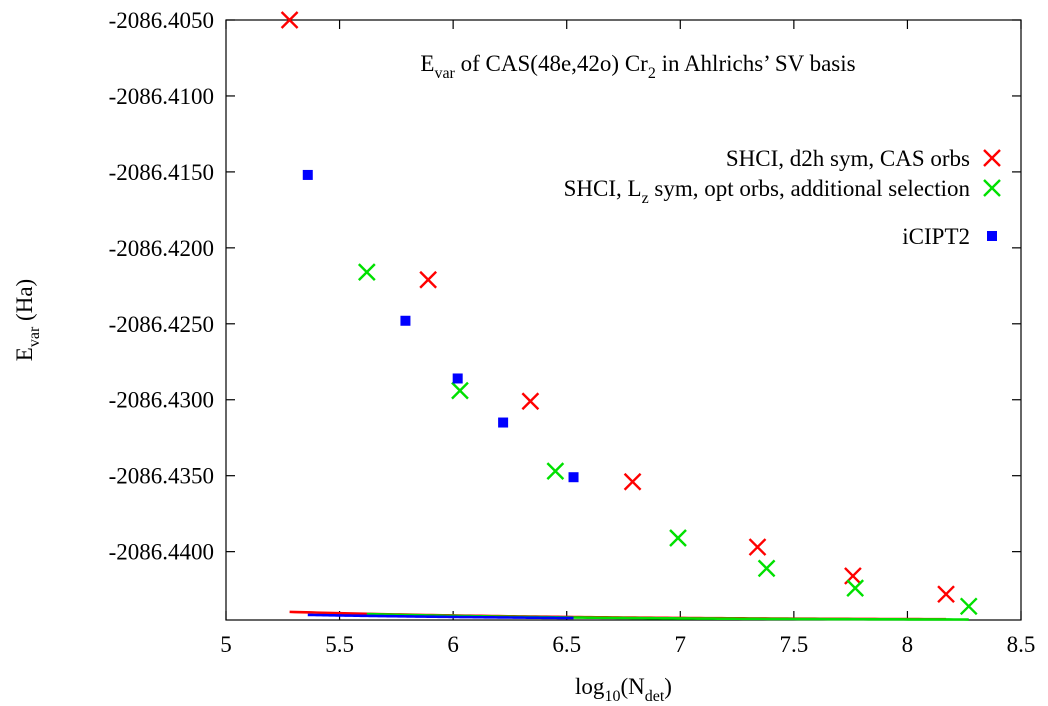  What do you see at coordinates (161, 324) in the screenshot?
I see `y-tick-label: -2086.4250` at bounding box center [161, 324].